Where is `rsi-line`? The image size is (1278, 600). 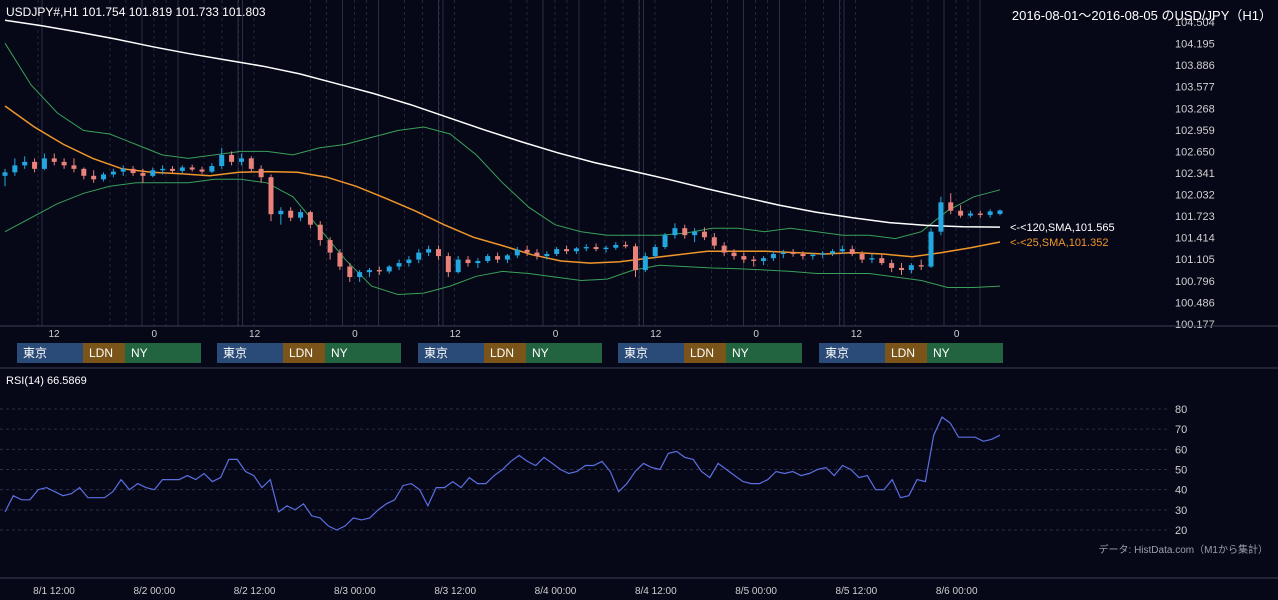 rsi-line is located at coordinates (502, 473).